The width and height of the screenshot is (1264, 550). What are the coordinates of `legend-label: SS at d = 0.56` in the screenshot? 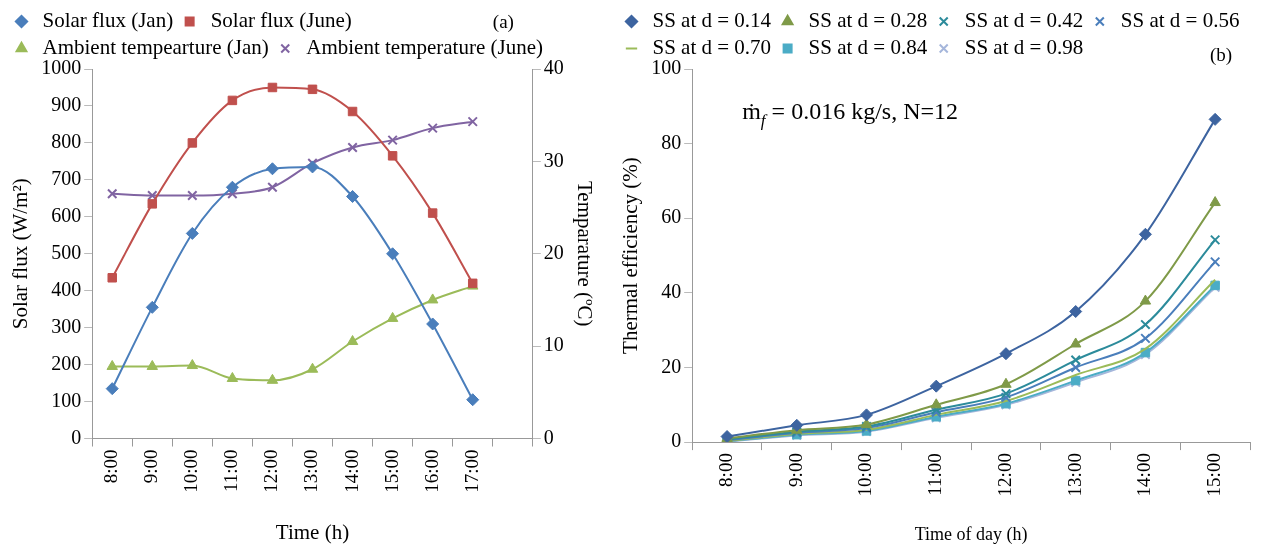 It's located at (1180, 20).